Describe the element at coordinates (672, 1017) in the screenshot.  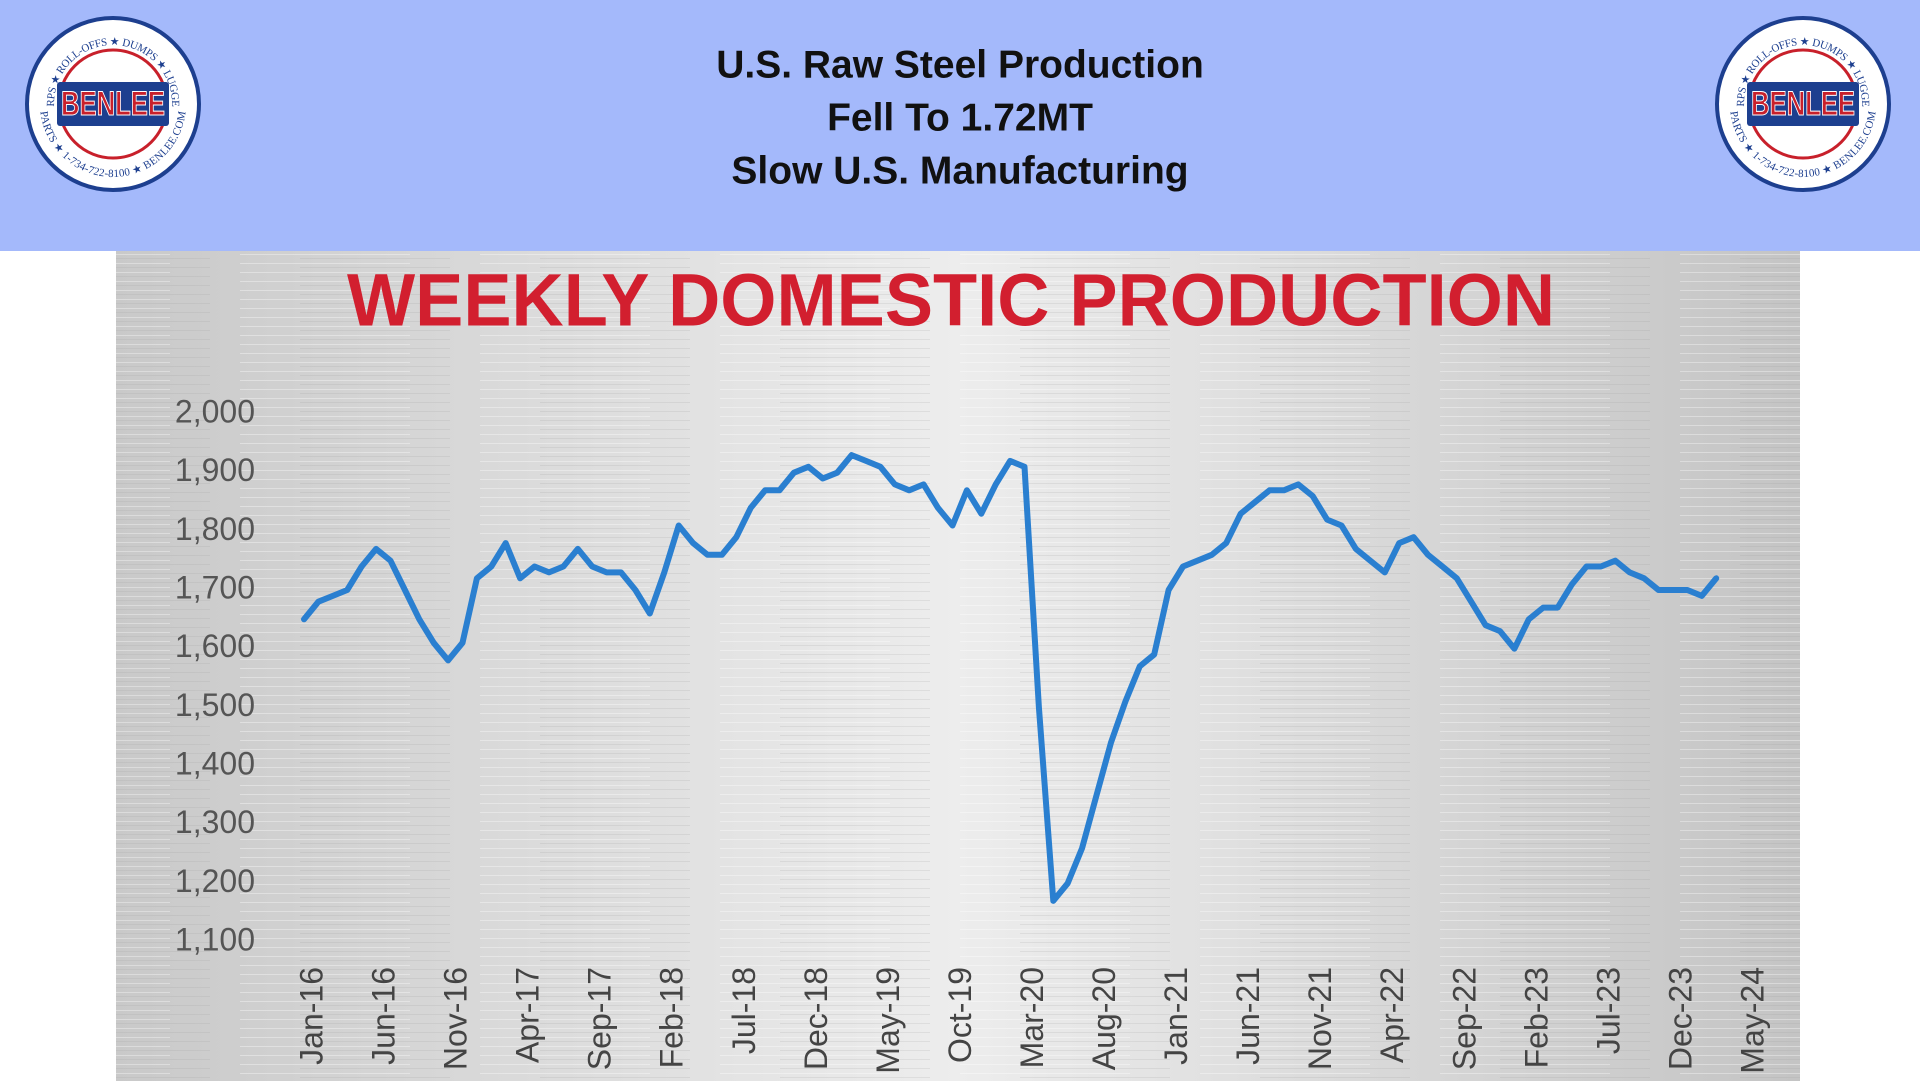
I see `x-tick-label: Feb-18` at that location.